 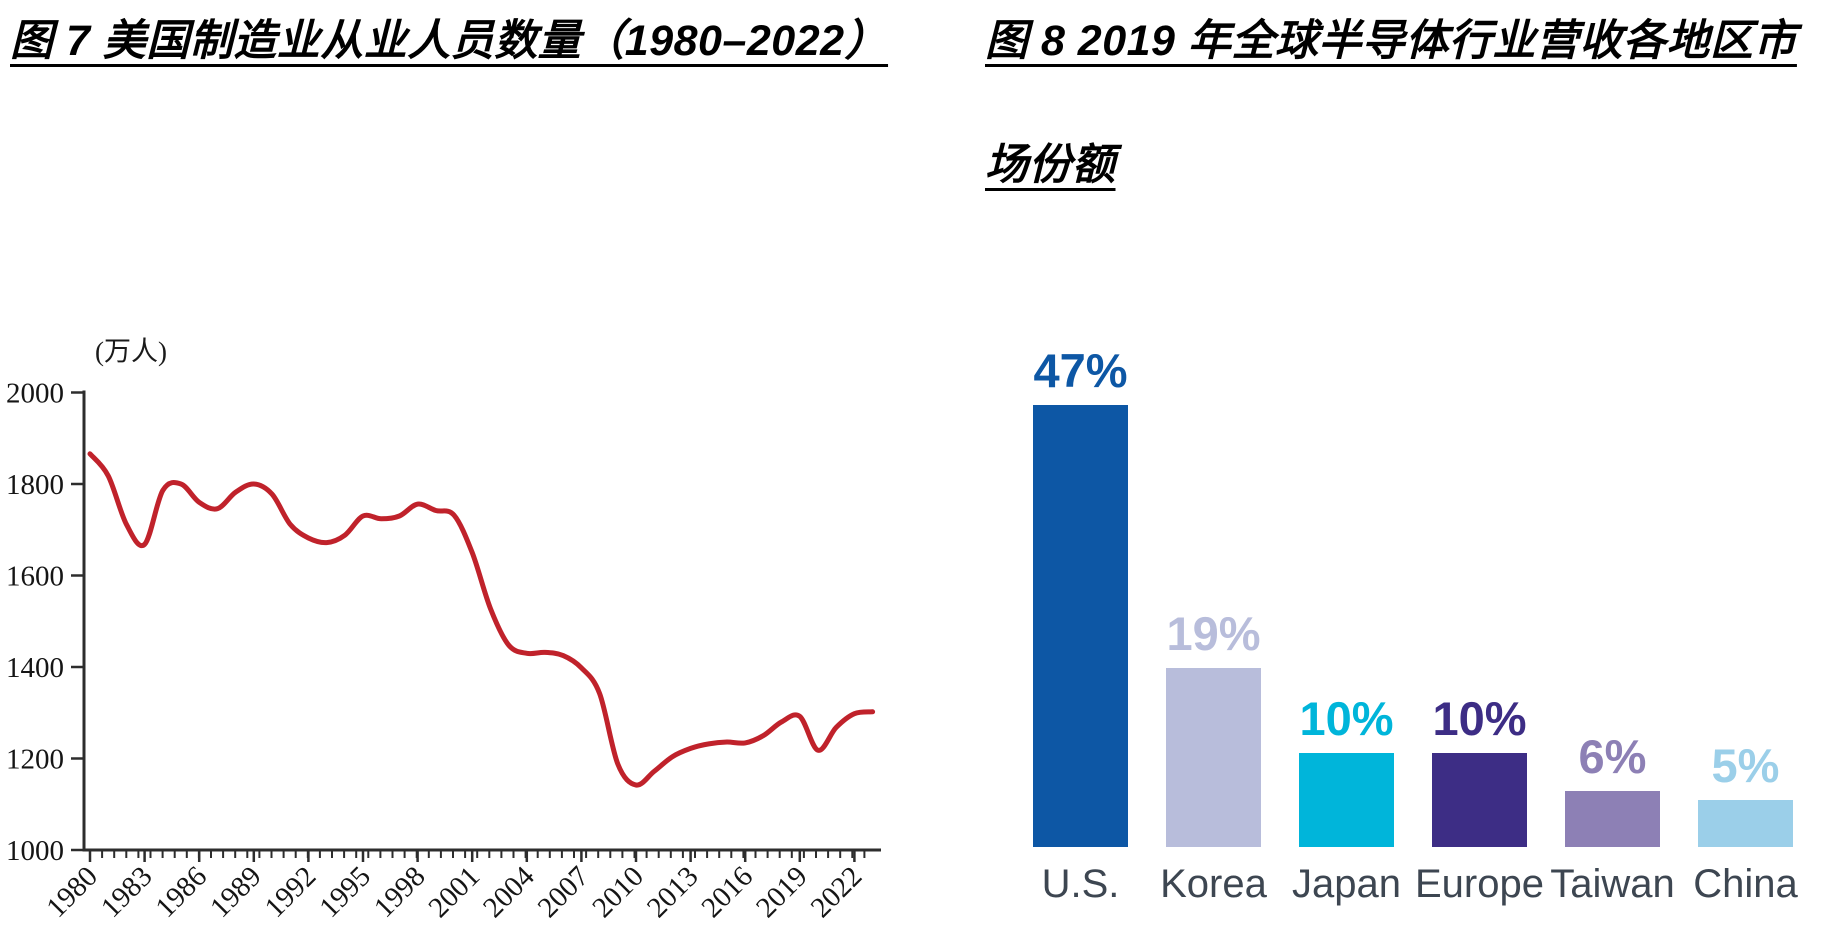 I want to click on bar-us, so click(x=1080, y=626).